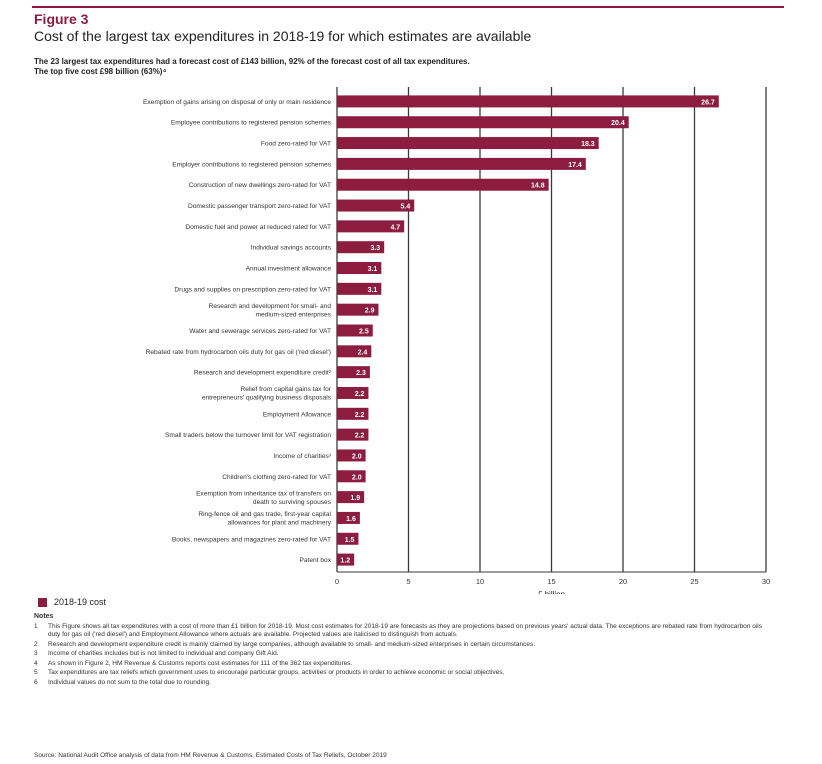  Describe the element at coordinates (292, 502) in the screenshot. I see `category-label: death to surviving spouses` at that location.